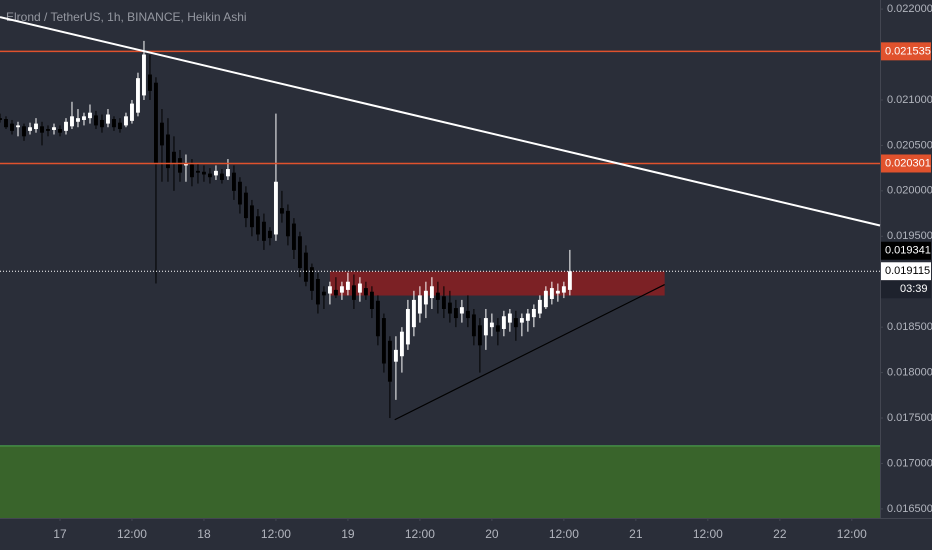 This screenshot has width=932, height=550. I want to click on level-label: 0.021535, so click(908, 51).